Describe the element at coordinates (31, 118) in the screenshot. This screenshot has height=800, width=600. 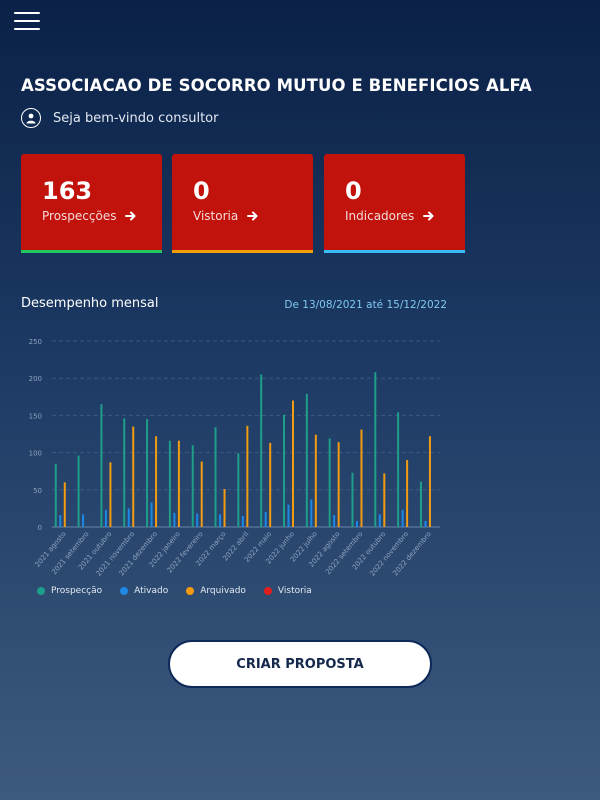
I see `user-icon` at that location.